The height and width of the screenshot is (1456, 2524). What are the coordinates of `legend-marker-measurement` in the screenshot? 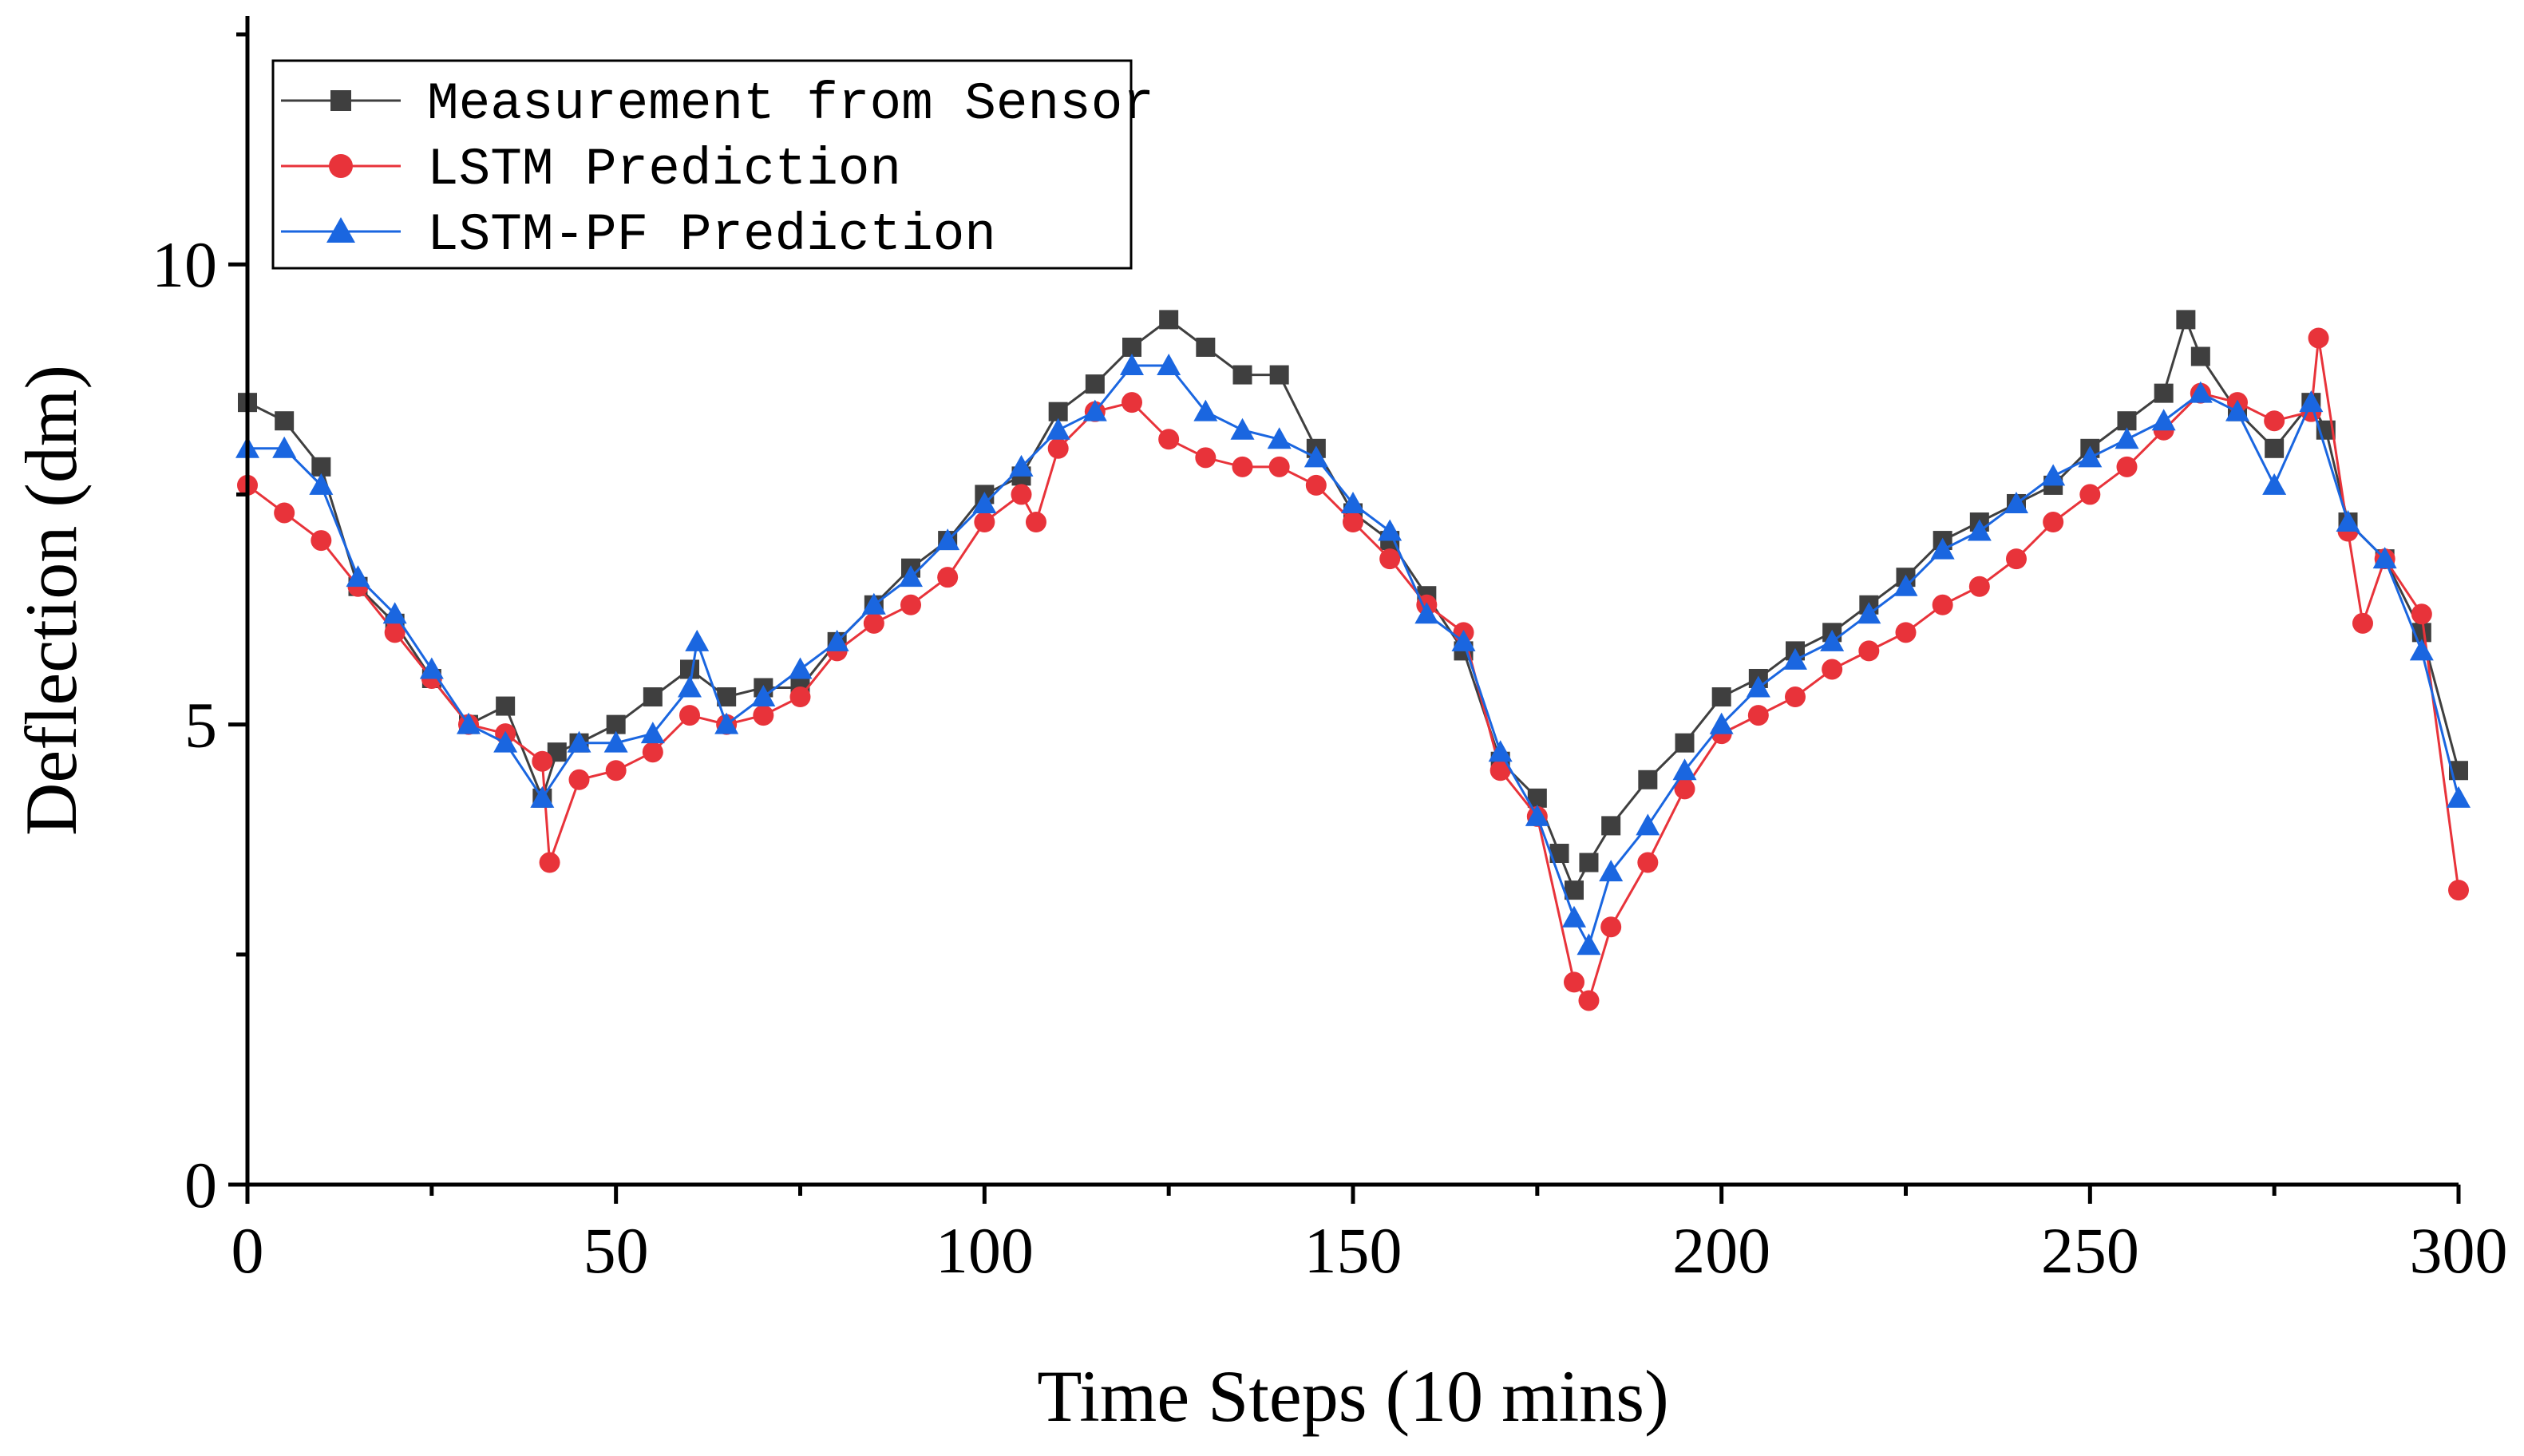 It's located at (340, 101).